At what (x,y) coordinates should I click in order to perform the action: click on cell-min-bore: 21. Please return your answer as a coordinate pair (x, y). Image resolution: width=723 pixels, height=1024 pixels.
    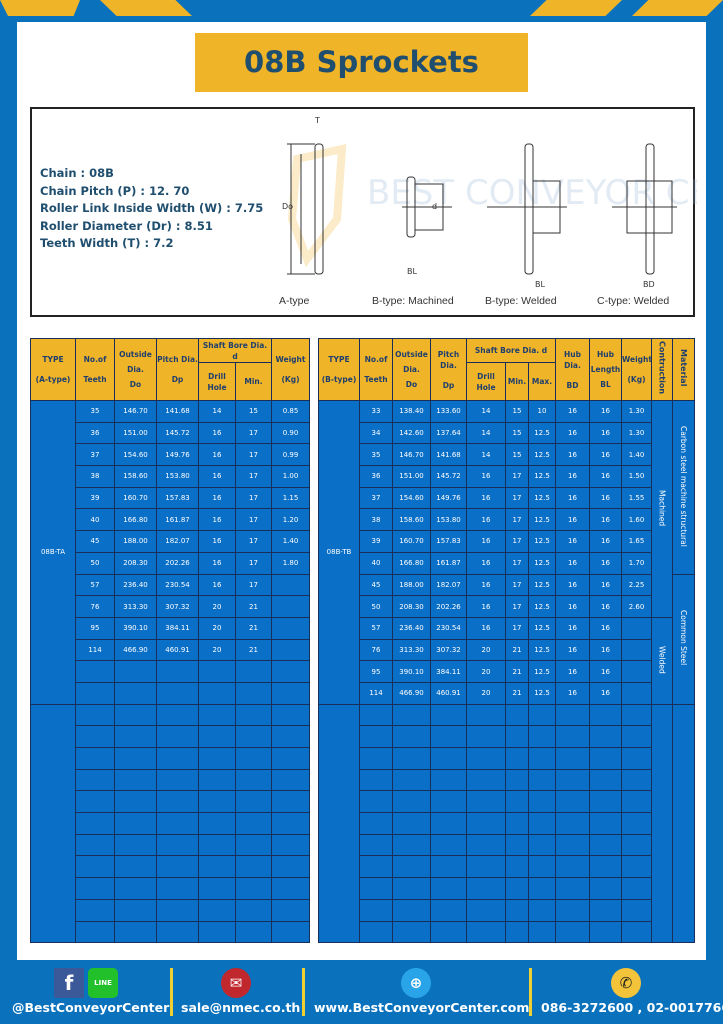
    Looking at the image, I should click on (253, 650).